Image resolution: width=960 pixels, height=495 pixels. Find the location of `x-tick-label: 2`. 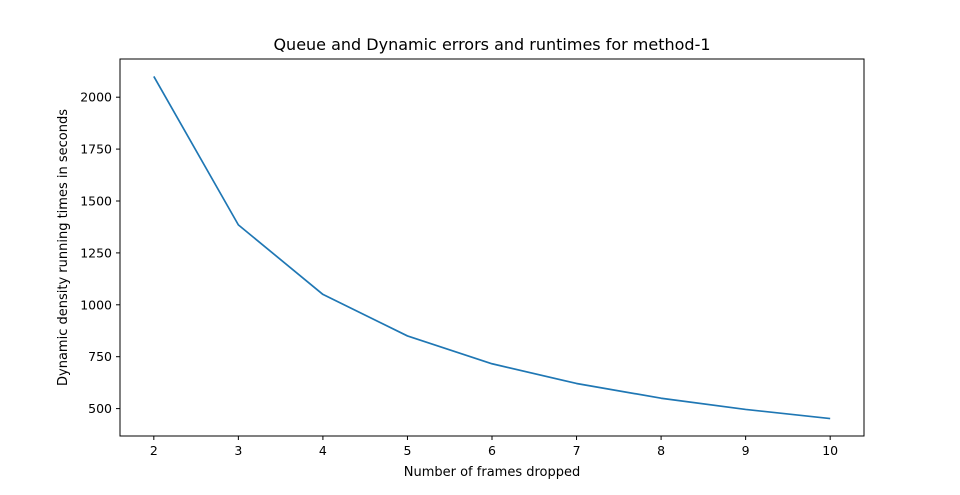

x-tick-label: 2 is located at coordinates (154, 450).